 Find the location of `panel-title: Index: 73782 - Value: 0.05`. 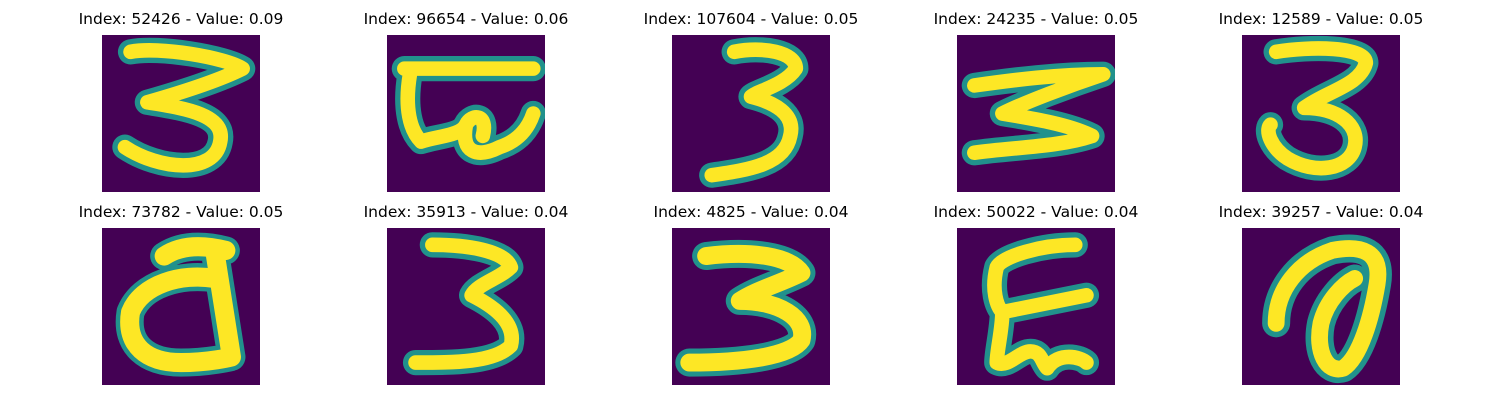

panel-title: Index: 73782 - Value: 0.05 is located at coordinates (181, 212).